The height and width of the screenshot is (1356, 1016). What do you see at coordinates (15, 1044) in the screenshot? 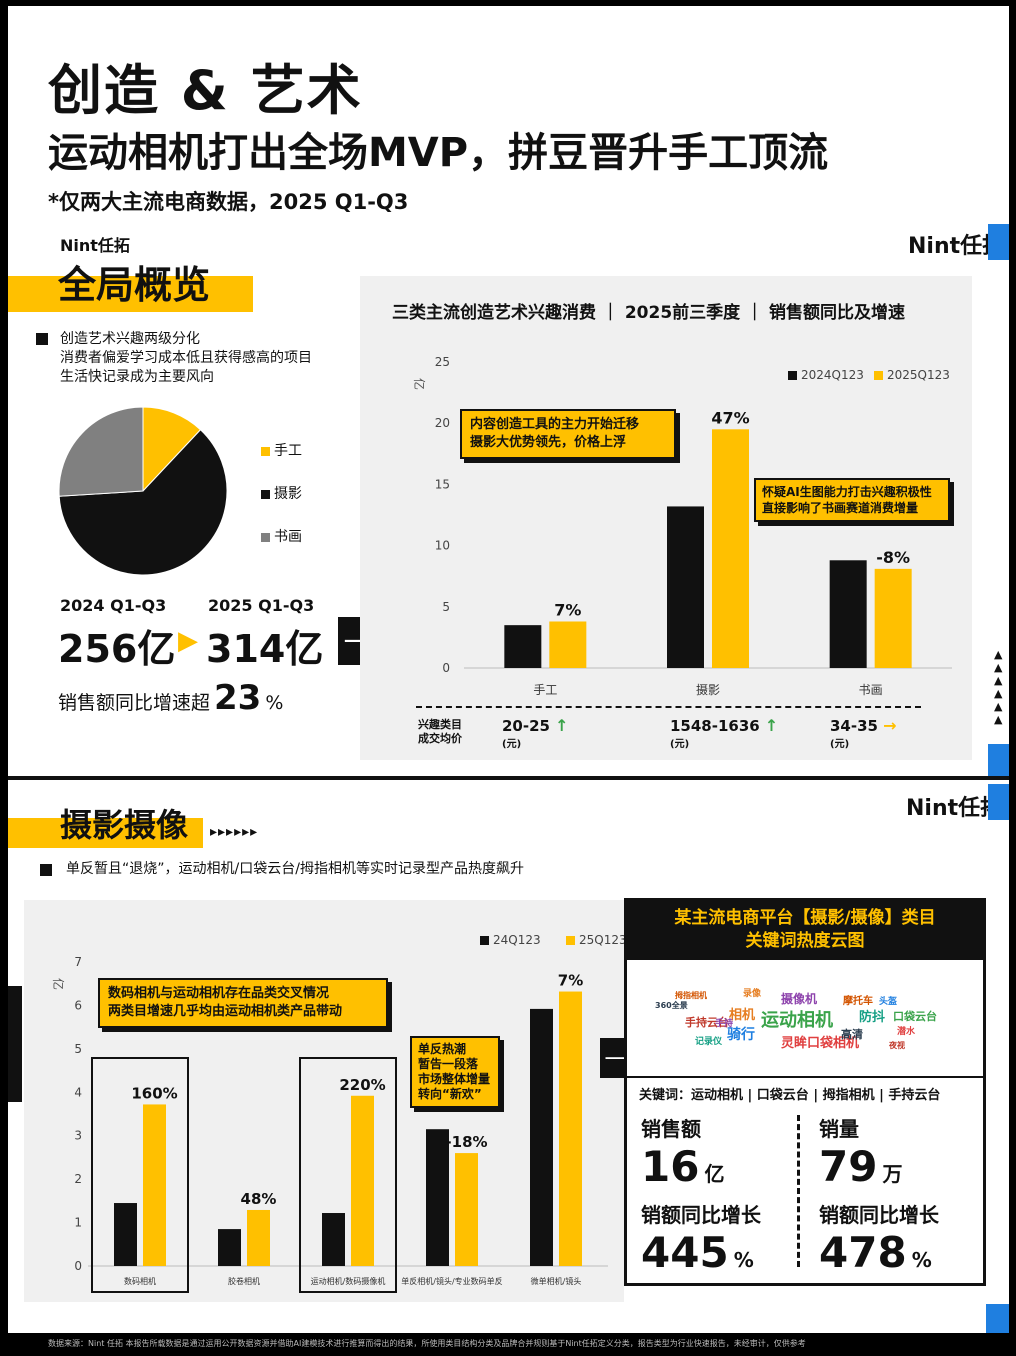
I see `side-tab` at bounding box center [15, 1044].